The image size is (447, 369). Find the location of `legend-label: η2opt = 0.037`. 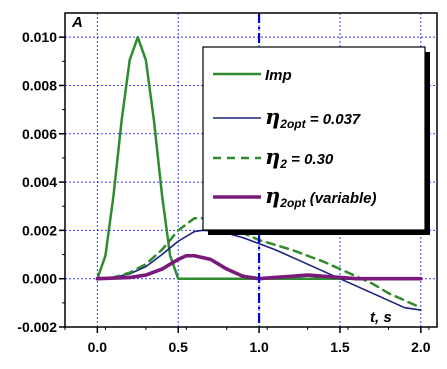

legend-label: η2opt = 0.037 is located at coordinates (313, 117).